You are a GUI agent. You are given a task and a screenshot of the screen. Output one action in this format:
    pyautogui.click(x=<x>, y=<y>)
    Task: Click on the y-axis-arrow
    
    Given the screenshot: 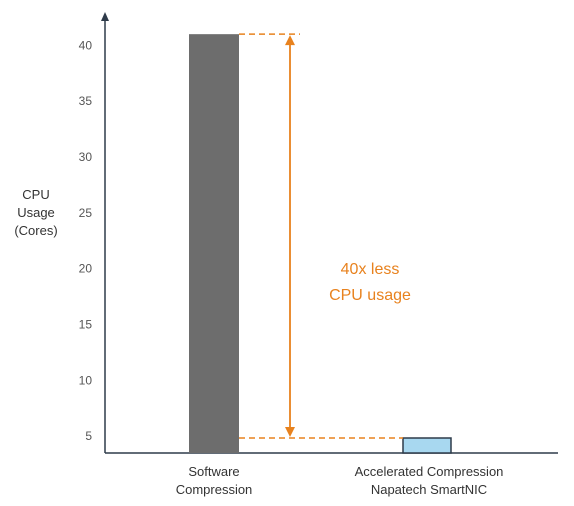 What is the action you would take?
    pyautogui.click(x=105, y=16)
    